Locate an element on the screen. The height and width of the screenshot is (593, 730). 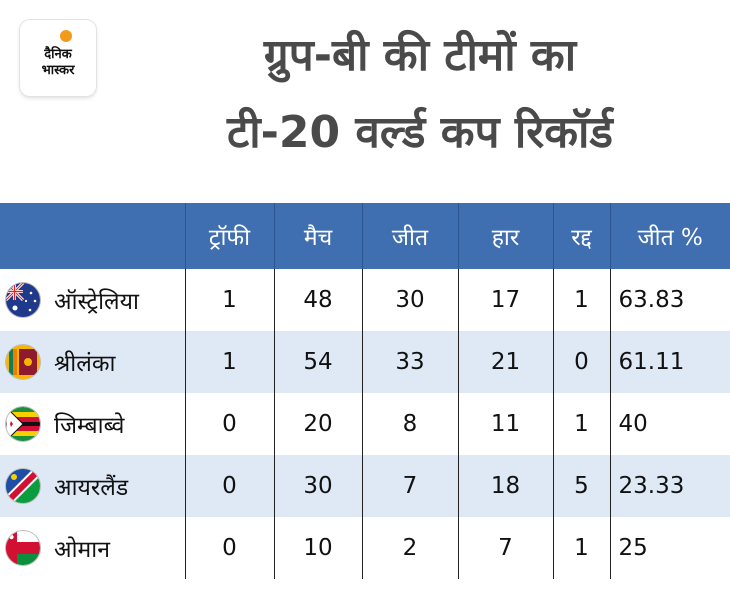
zimbabwe-flag-icon is located at coordinates (23, 424).